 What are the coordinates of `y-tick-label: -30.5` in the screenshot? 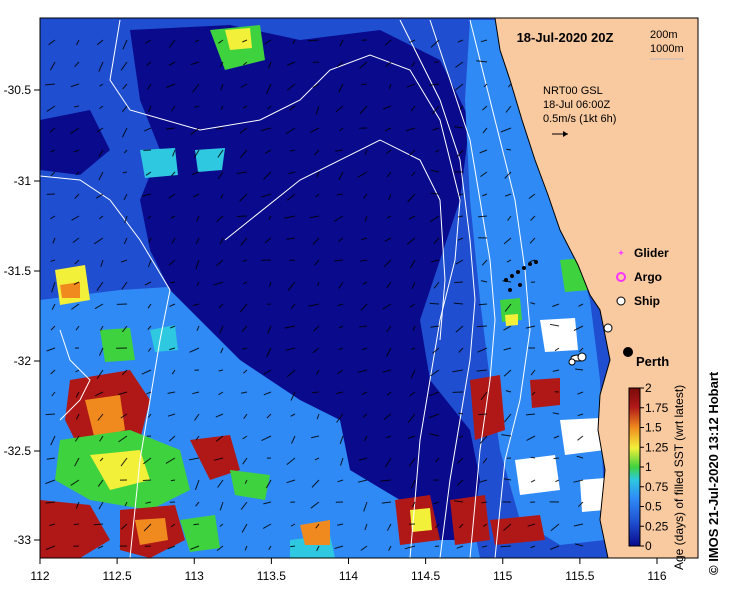 It's located at (18, 90).